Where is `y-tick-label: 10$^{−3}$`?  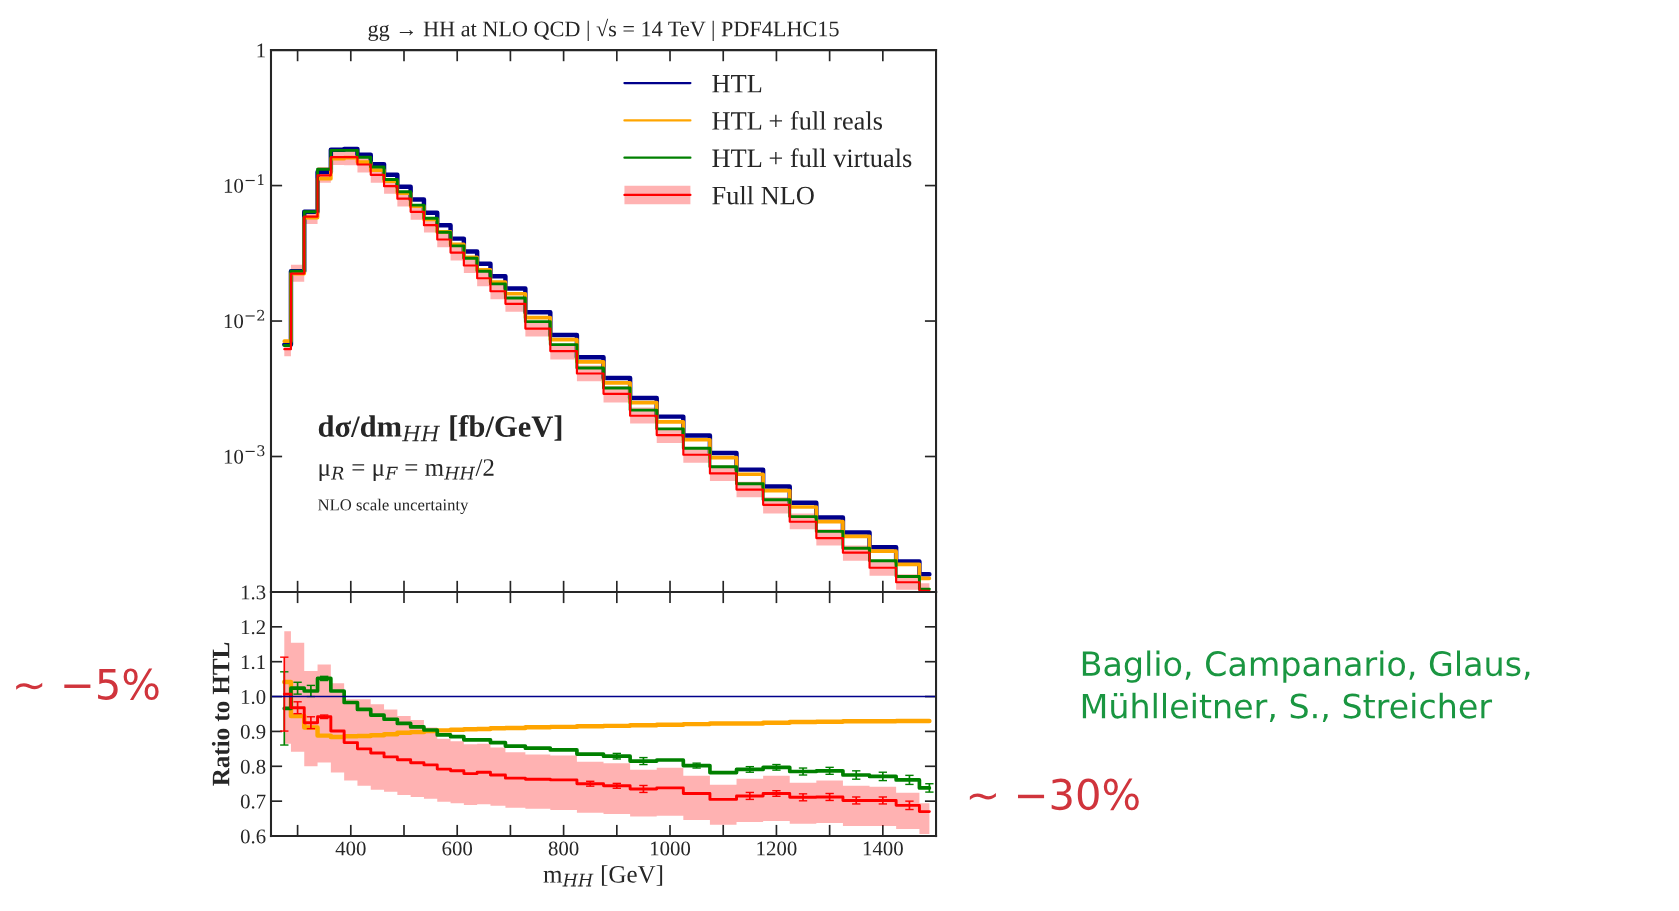
y-tick-label: 10$^{−3}$ is located at coordinates (244, 454).